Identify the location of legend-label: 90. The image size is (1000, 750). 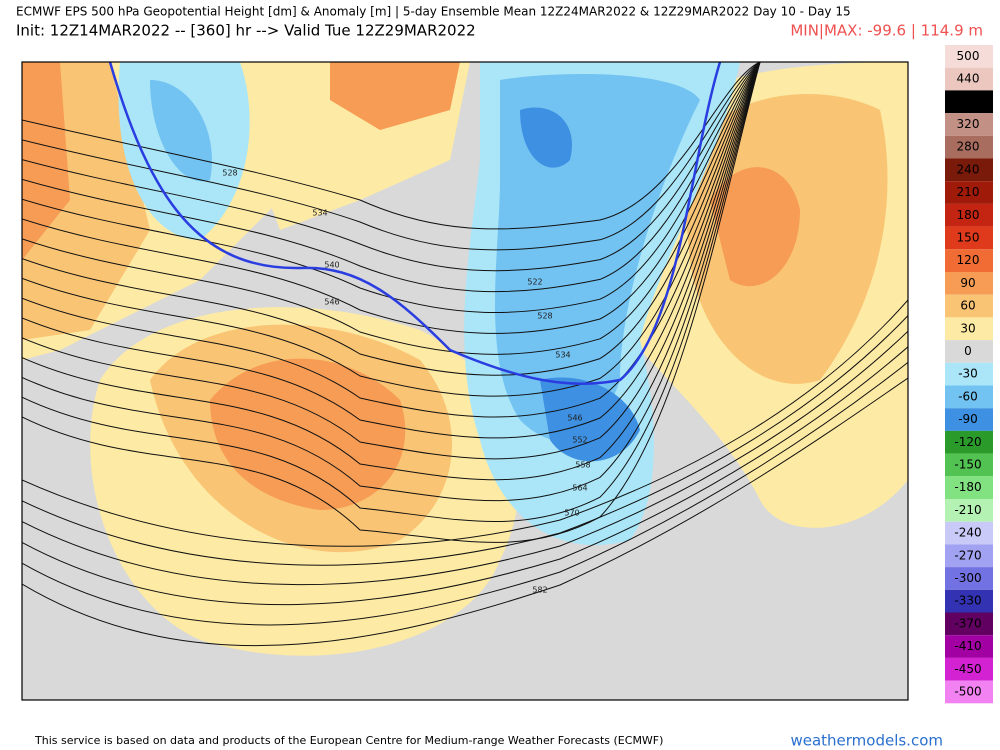
(967, 283).